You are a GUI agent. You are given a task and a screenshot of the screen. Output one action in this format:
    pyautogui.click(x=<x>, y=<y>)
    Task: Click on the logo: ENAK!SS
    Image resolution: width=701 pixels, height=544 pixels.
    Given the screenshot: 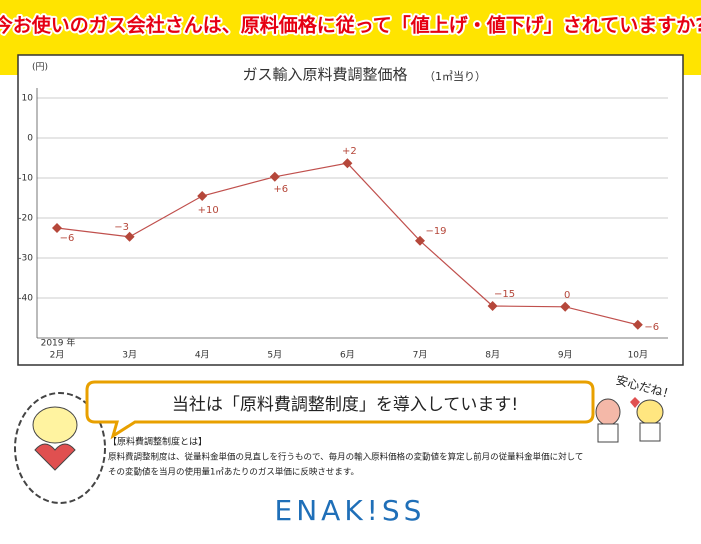 What is the action you would take?
    pyautogui.click(x=350, y=510)
    